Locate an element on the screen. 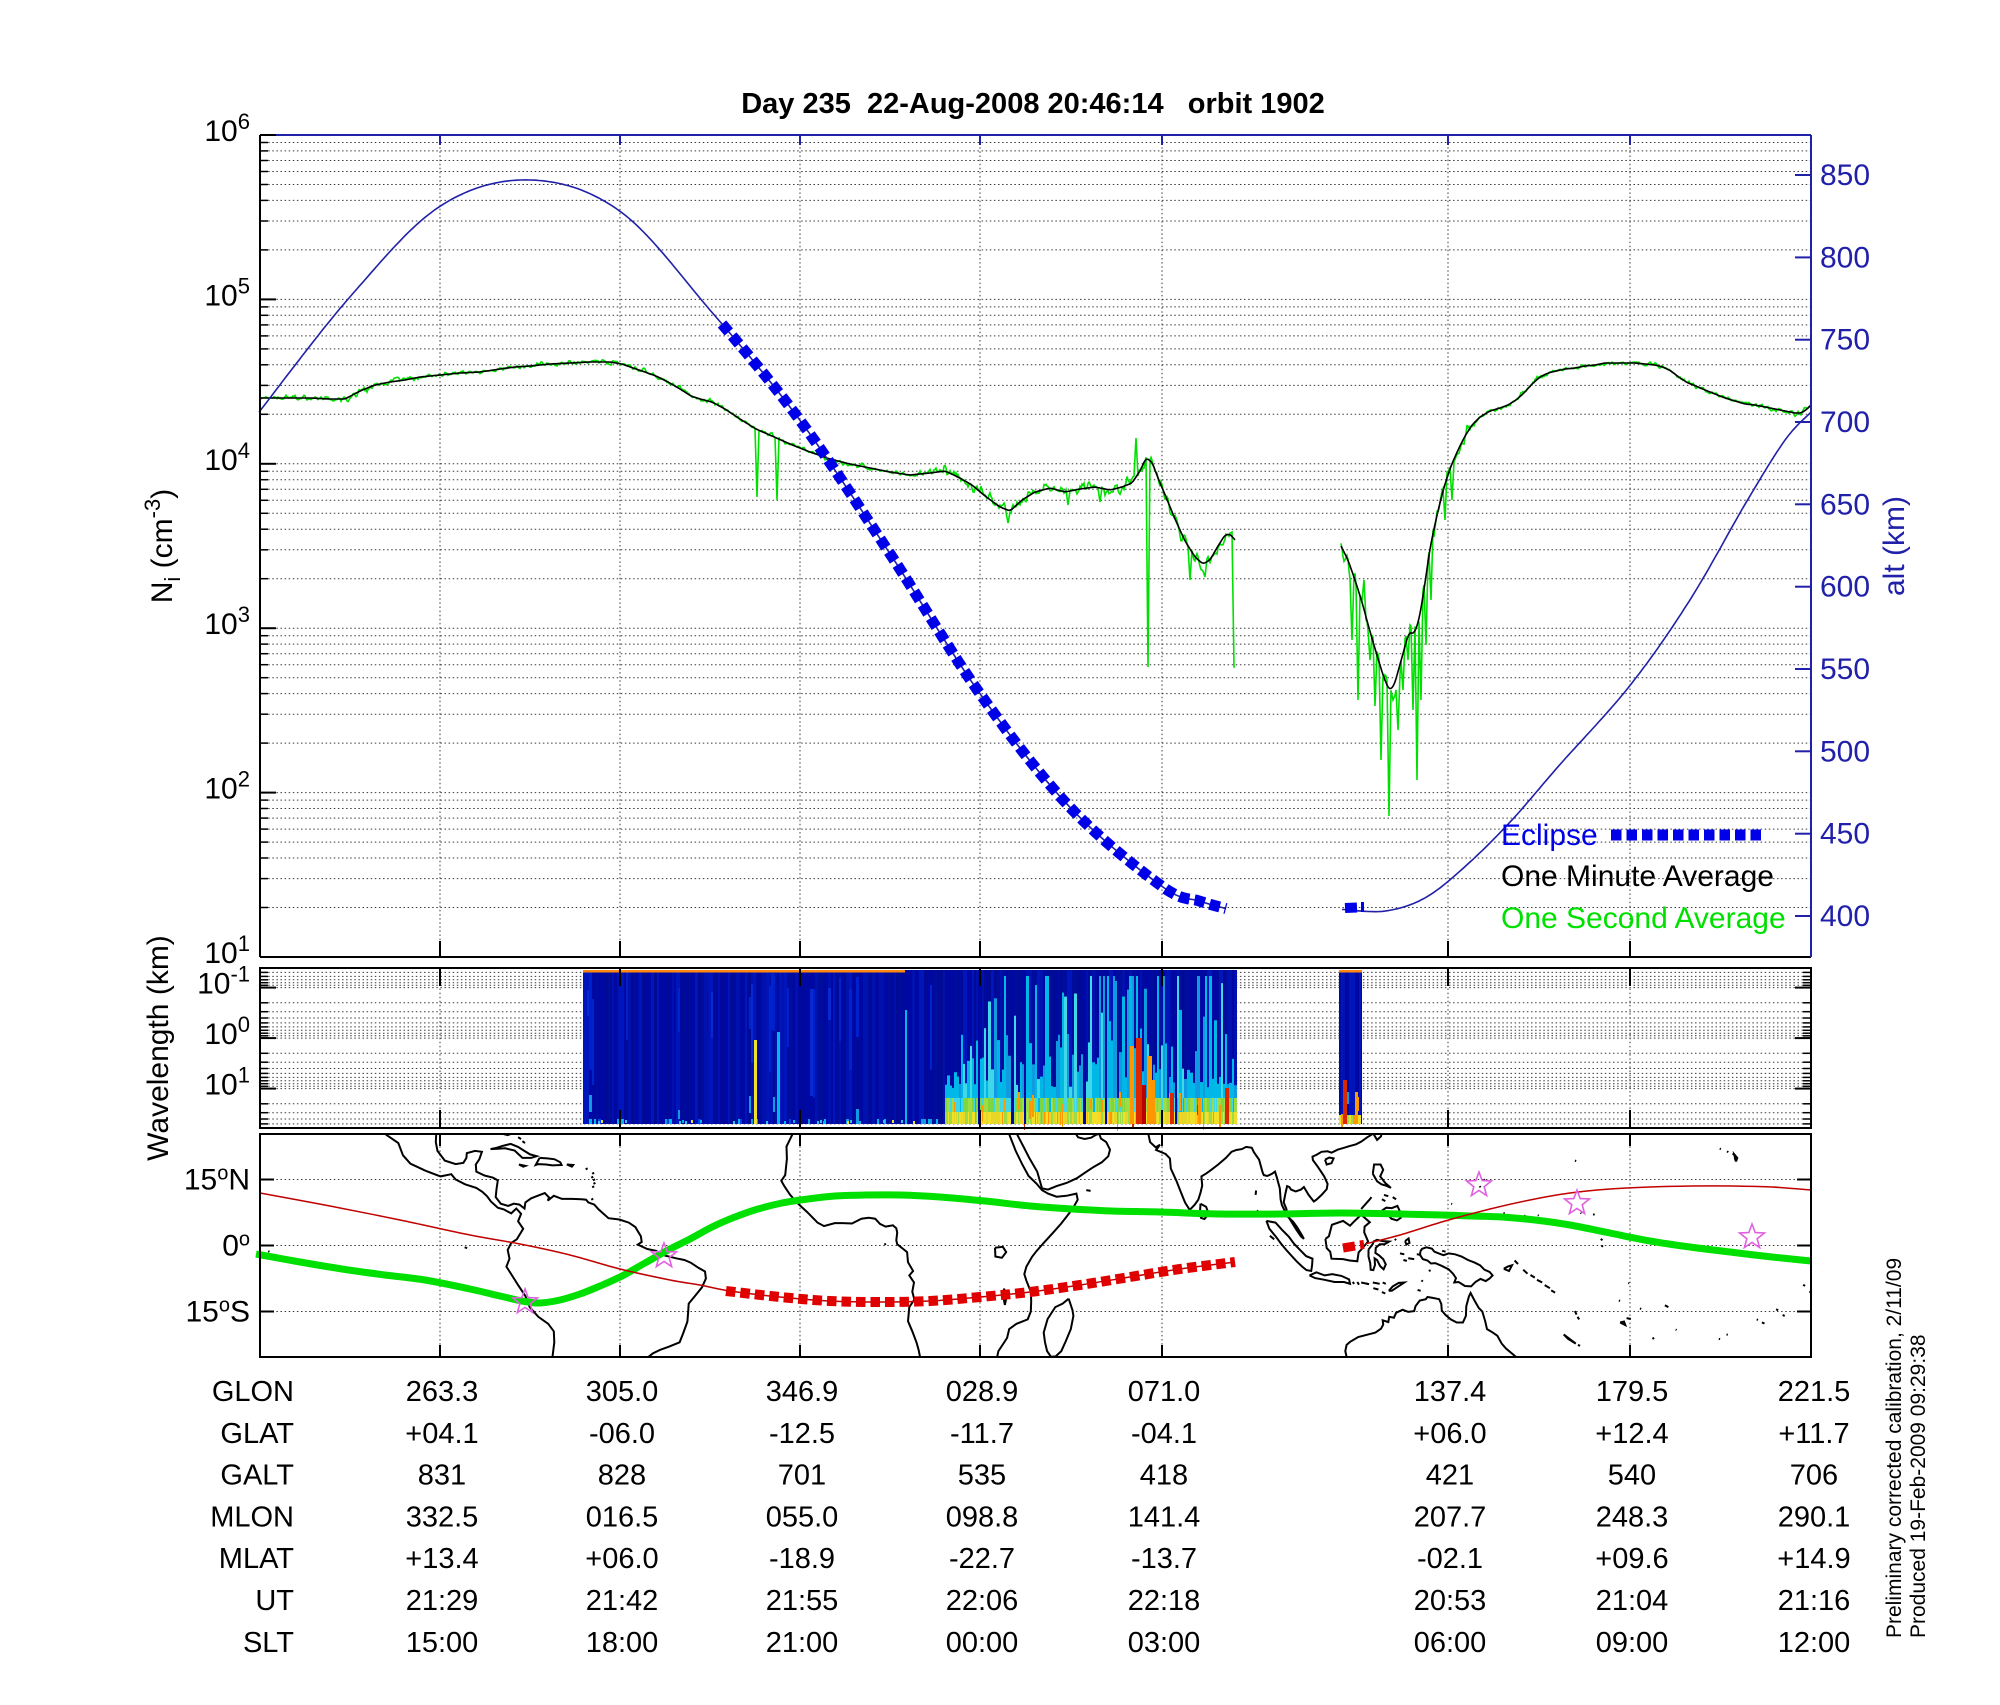 The height and width of the screenshot is (1705, 2000). svg-text: 055.0 is located at coordinates (802, 1517).